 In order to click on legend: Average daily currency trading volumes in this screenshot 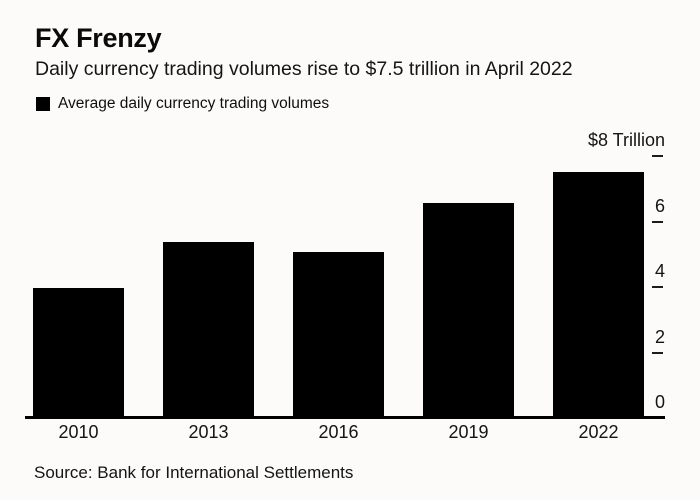, I will do `click(183, 103)`.